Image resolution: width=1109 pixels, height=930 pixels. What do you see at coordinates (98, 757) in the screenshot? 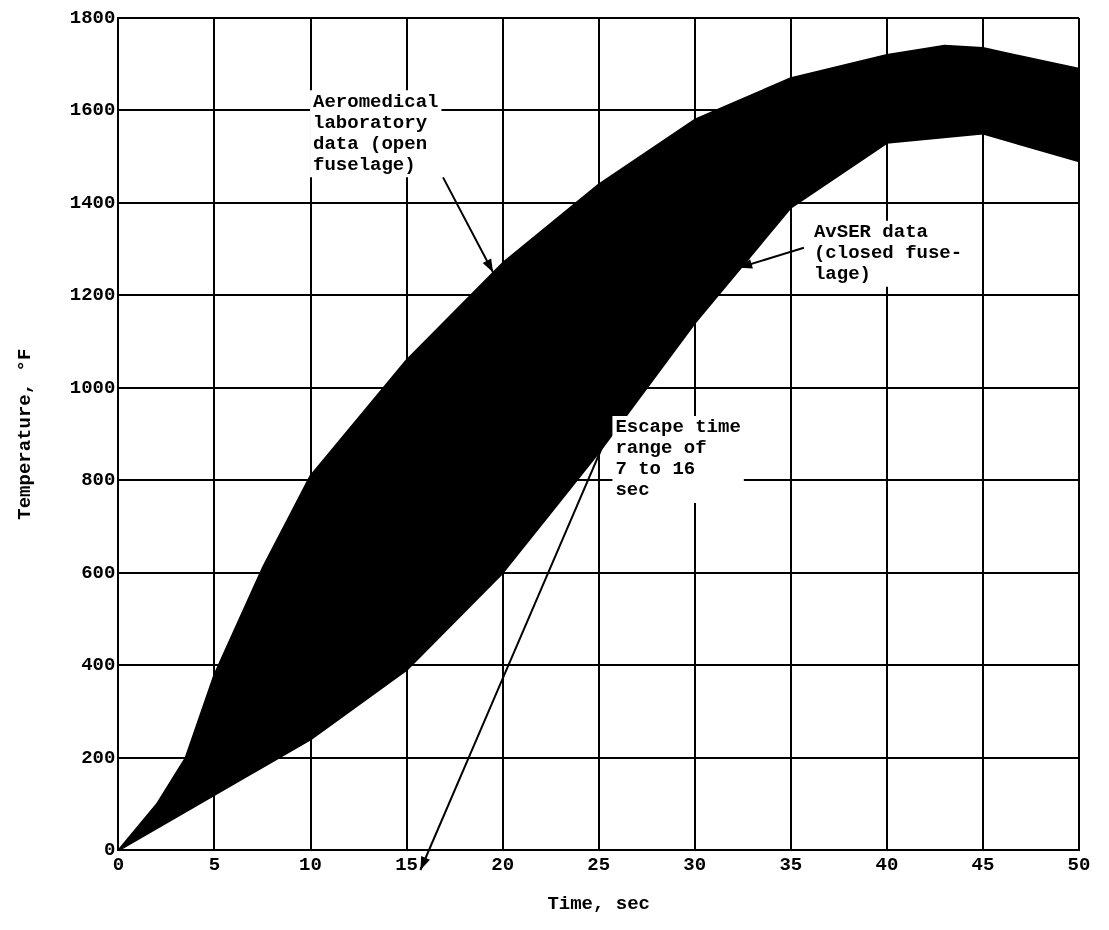
I see `y-tick-label: 200` at bounding box center [98, 757].